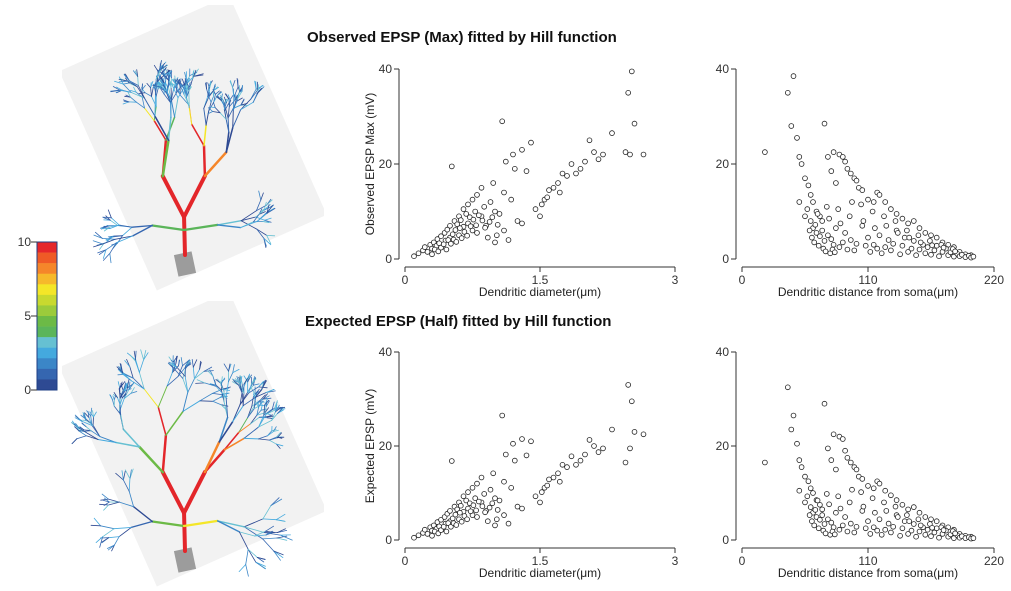 The image size is (1011, 591). I want to click on color-scale: 10 5 0, so click(32, 315).